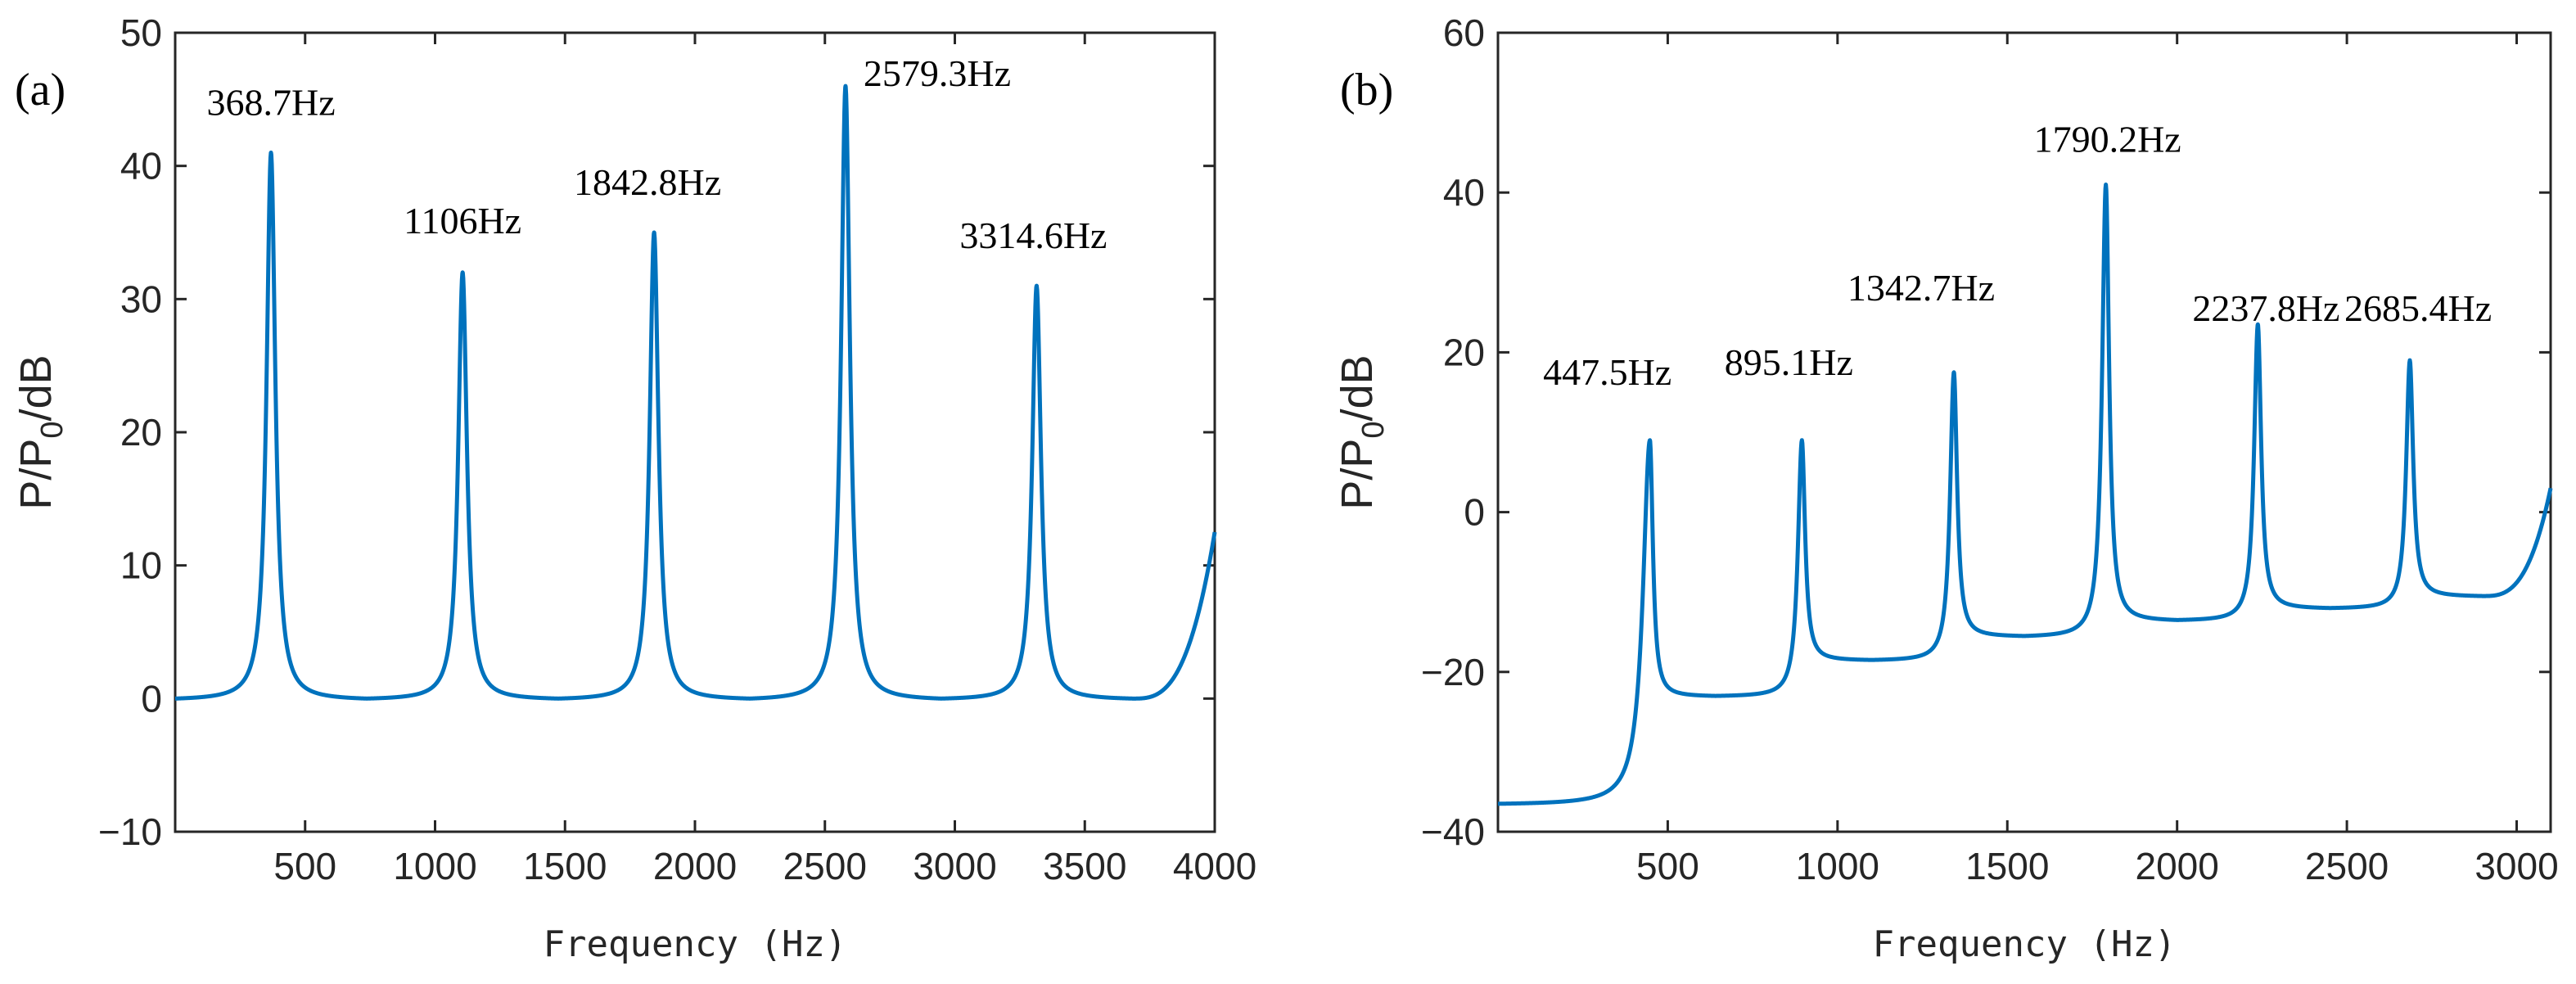 The width and height of the screenshot is (2576, 984). Describe the element at coordinates (2007, 866) in the screenshot. I see `x-tick-label-b-2: 1500` at that location.